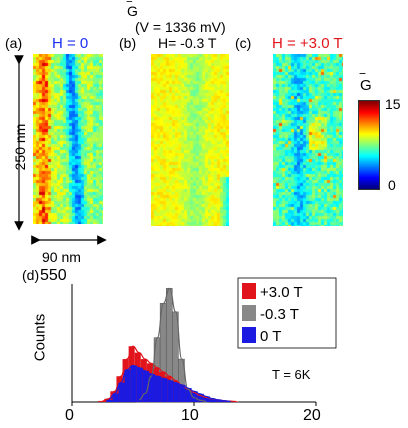 This screenshot has height=428, width=408. What do you see at coordinates (362, 80) in the screenshot?
I see `colorbar-title-overline: ‾` at bounding box center [362, 80].